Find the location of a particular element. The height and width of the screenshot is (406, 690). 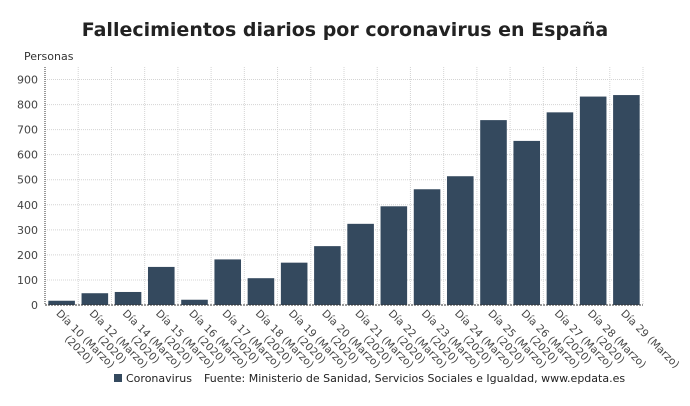

y-tick-label: 600 is located at coordinates (27, 155).